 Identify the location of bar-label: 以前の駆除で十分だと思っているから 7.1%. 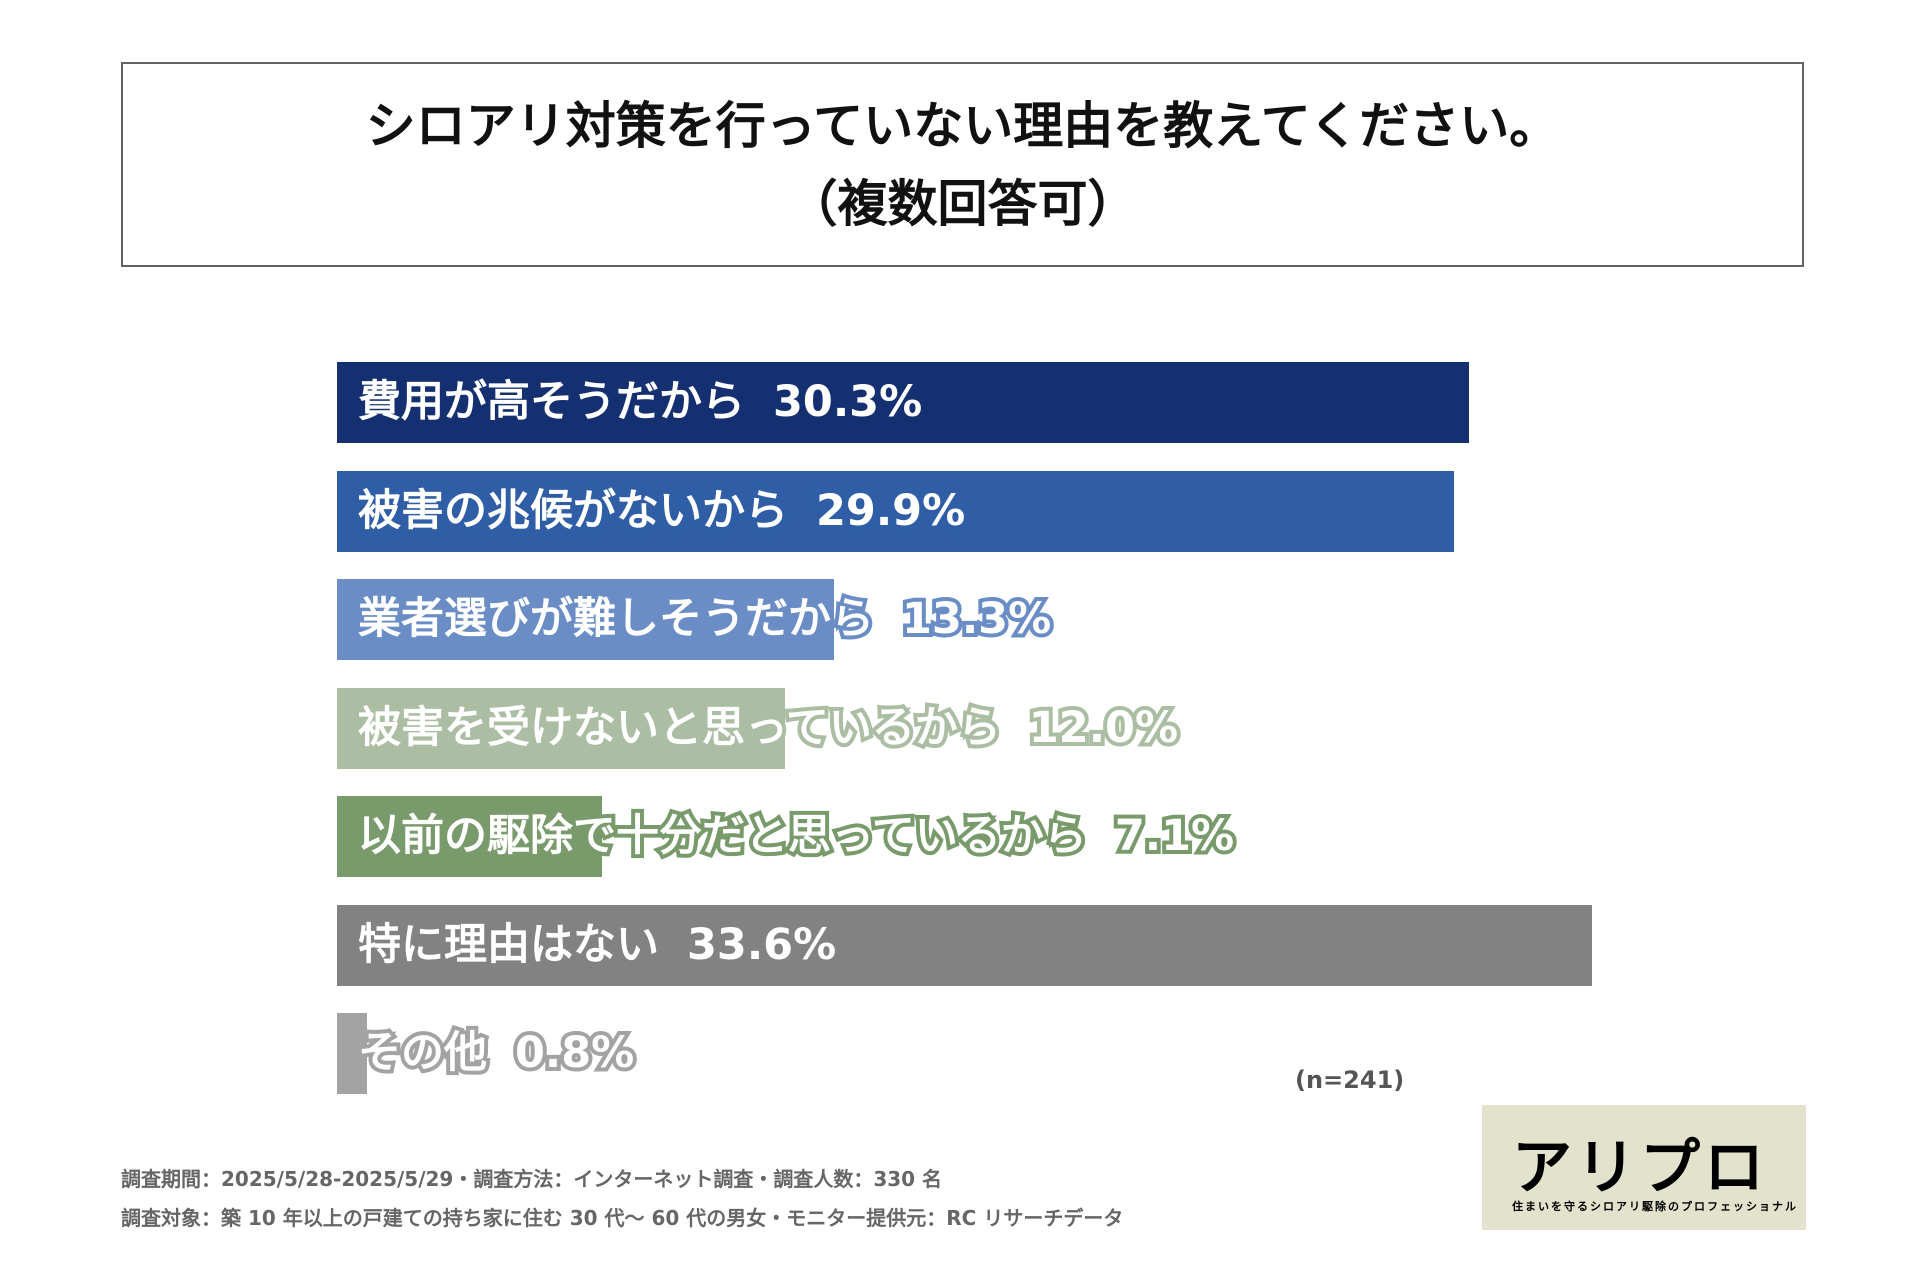
(796, 836).